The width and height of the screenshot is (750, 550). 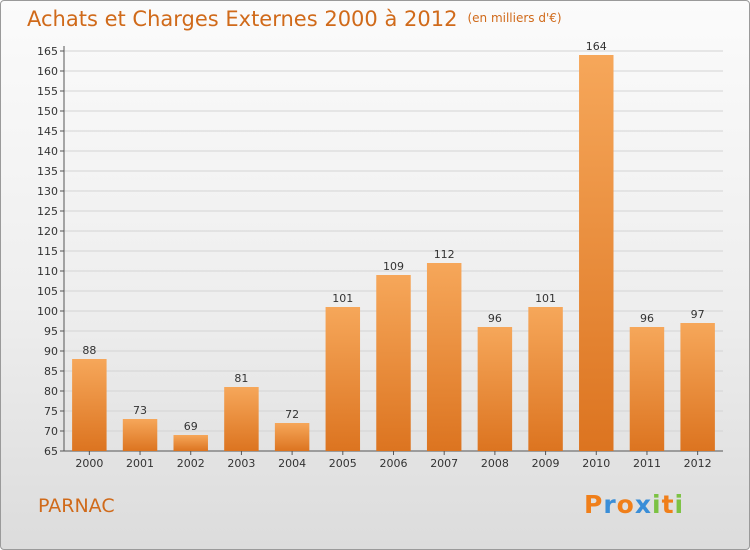 What do you see at coordinates (698, 463) in the screenshot?
I see `x-tick-label: 2012` at bounding box center [698, 463].